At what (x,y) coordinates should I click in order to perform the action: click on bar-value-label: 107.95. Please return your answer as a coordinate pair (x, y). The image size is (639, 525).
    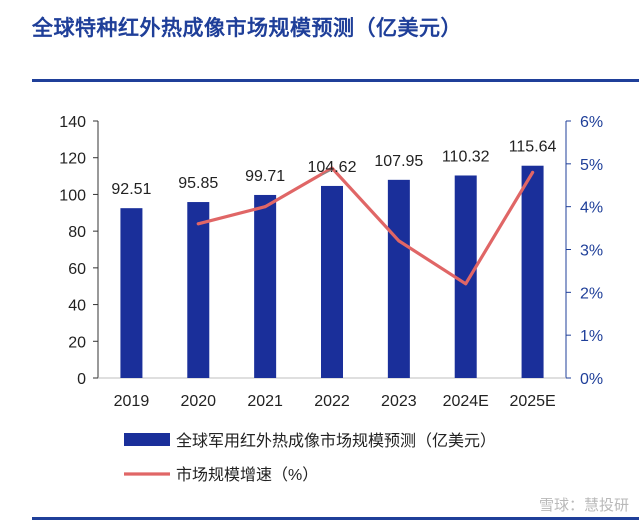
    Looking at the image, I should click on (398, 161).